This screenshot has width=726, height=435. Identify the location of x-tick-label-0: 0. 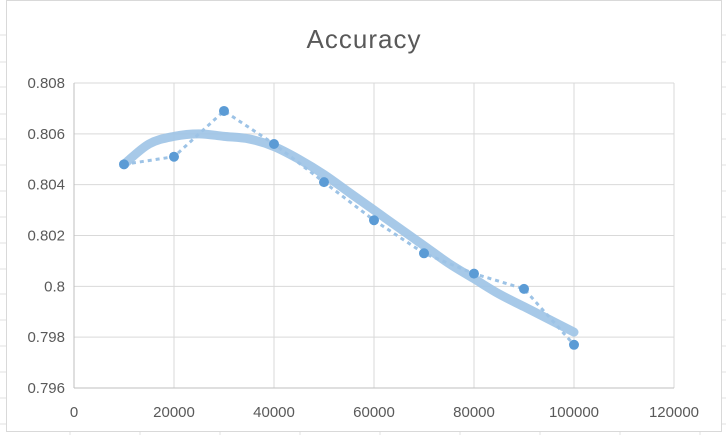
(74, 412).